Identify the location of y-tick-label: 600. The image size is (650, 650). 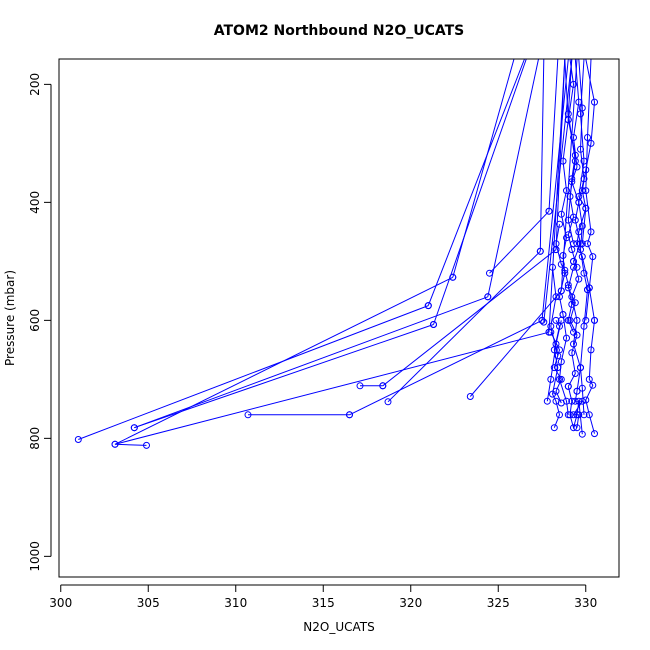
(35, 320).